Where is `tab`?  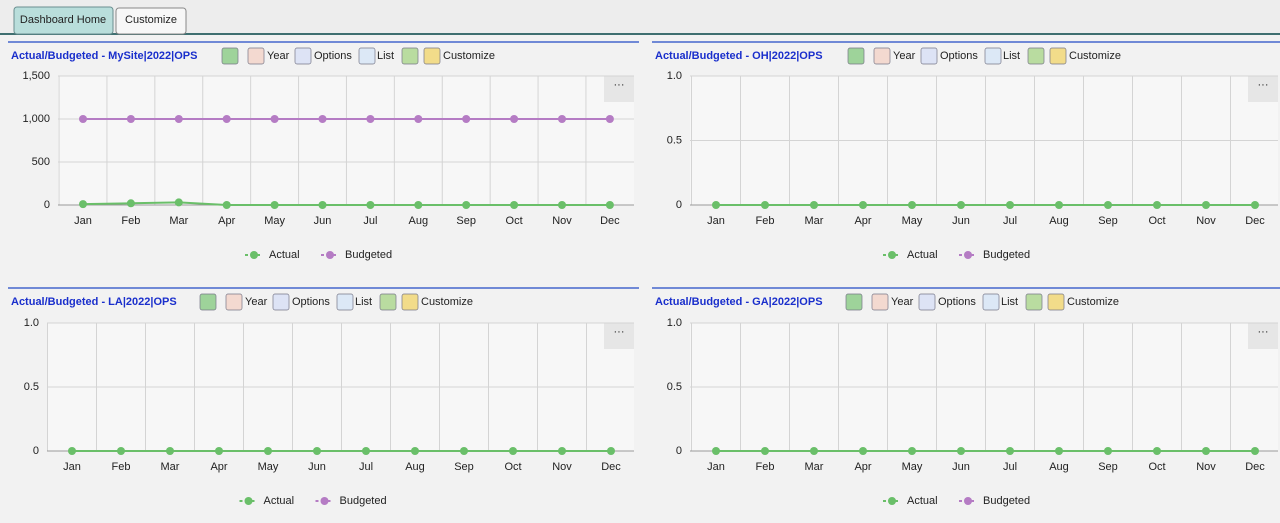
tab is located at coordinates (151, 21).